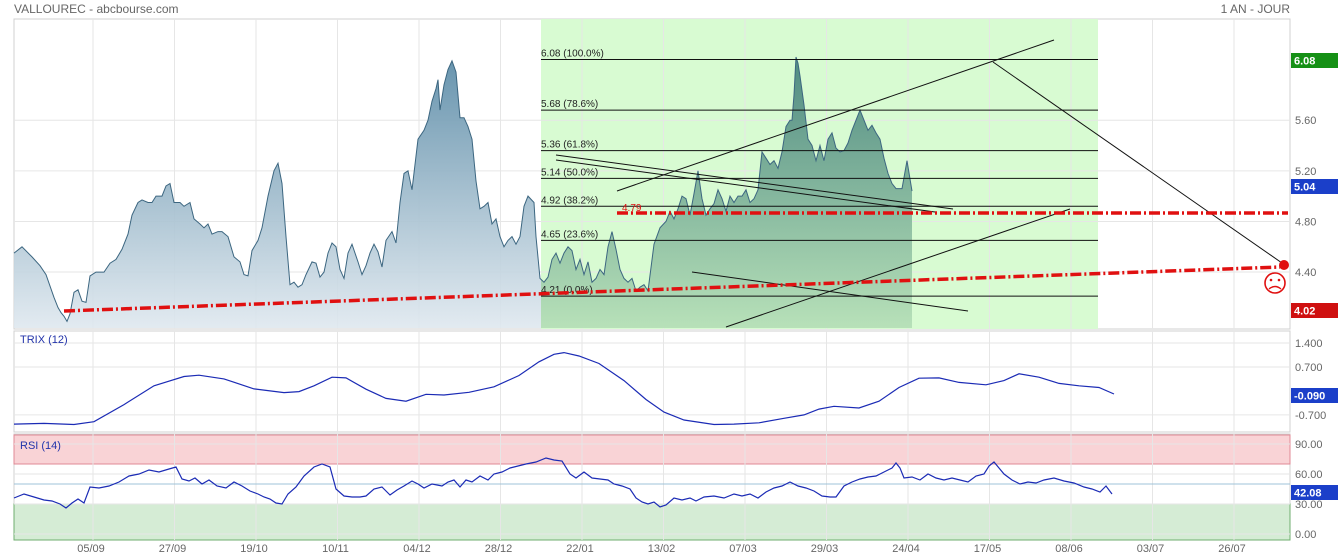 This screenshot has height=558, width=1339. I want to click on trix-last-badge: -0.090, so click(1314, 395).